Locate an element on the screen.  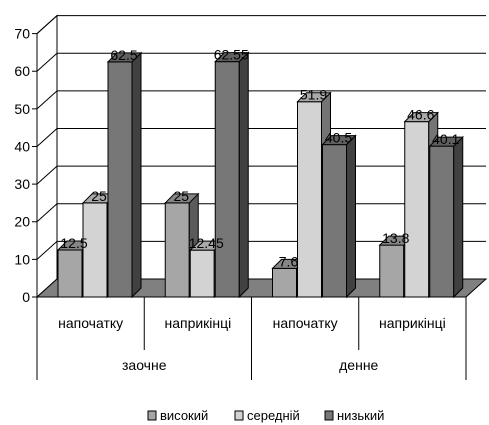
group-label: заочне is located at coordinates (144, 365).